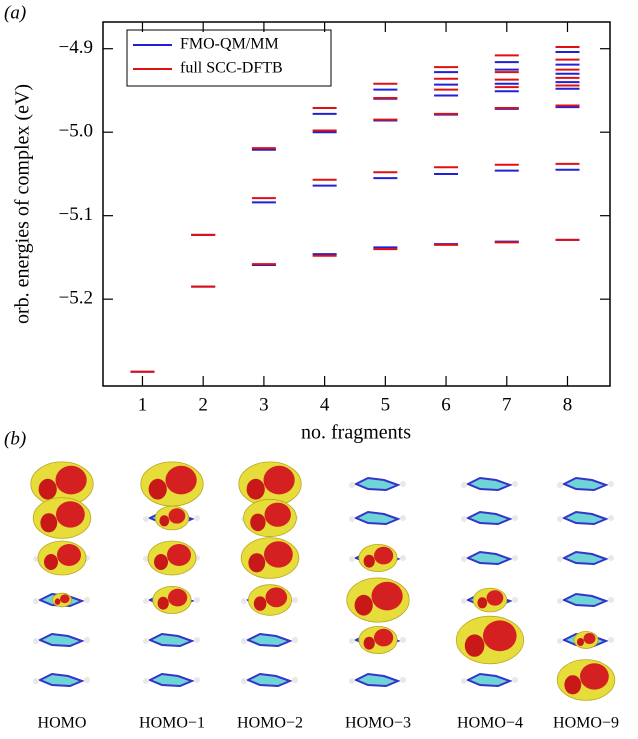 The height and width of the screenshot is (739, 638). What do you see at coordinates (76, 214) in the screenshot?
I see `y-tick-label: −5.1` at bounding box center [76, 214].